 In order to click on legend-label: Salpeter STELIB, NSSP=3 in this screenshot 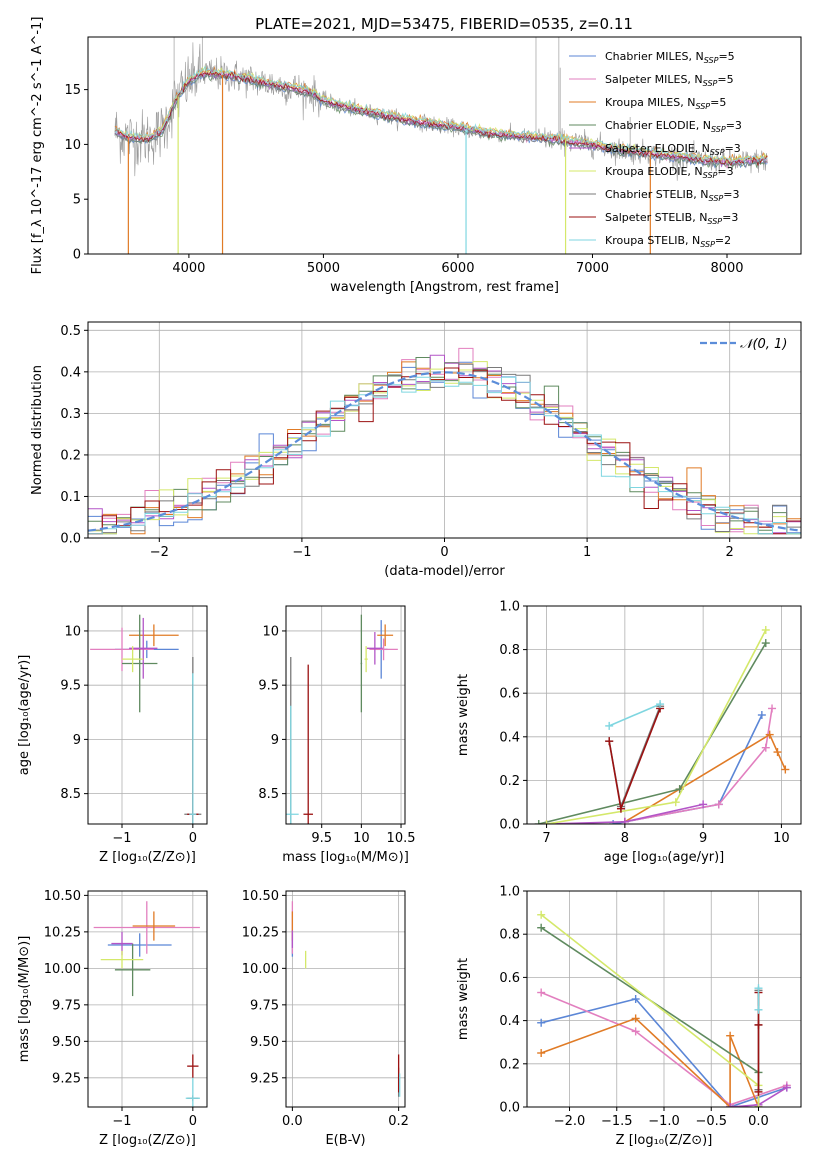, I will do `click(671, 218)`.